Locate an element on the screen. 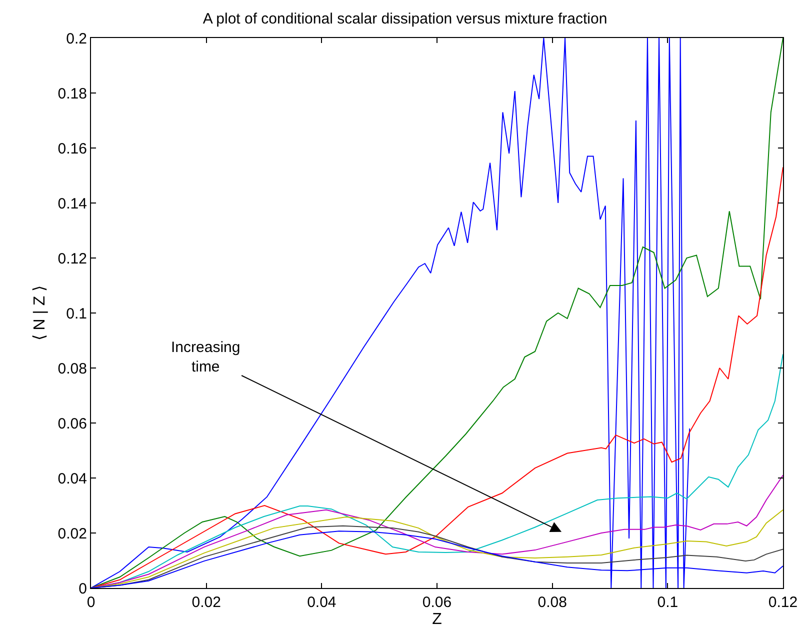 The width and height of the screenshot is (810, 643). x-tick-label: 0.02 is located at coordinates (206, 602).